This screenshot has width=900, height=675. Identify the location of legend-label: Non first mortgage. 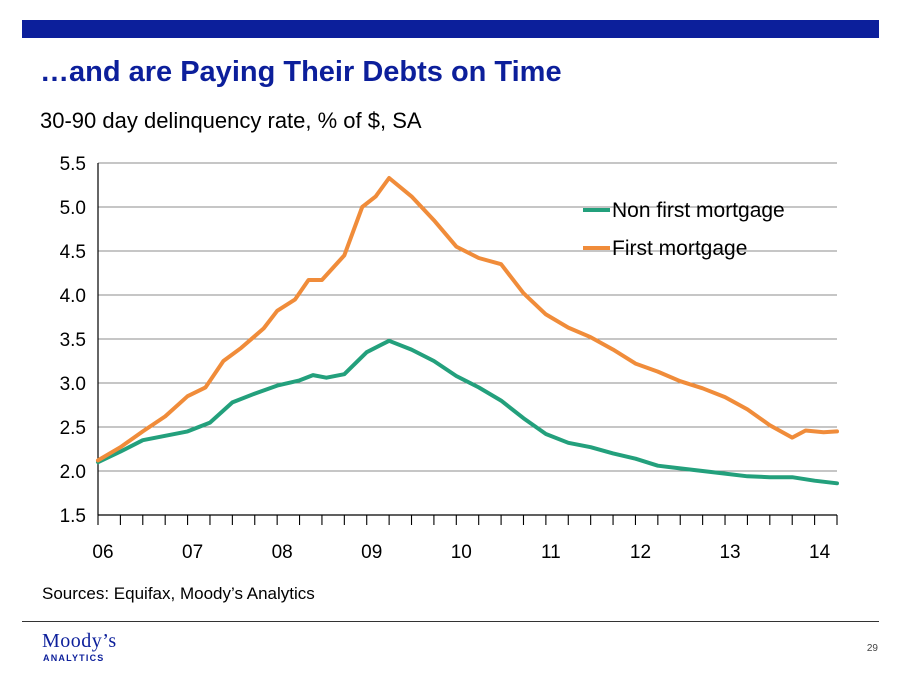
(698, 210).